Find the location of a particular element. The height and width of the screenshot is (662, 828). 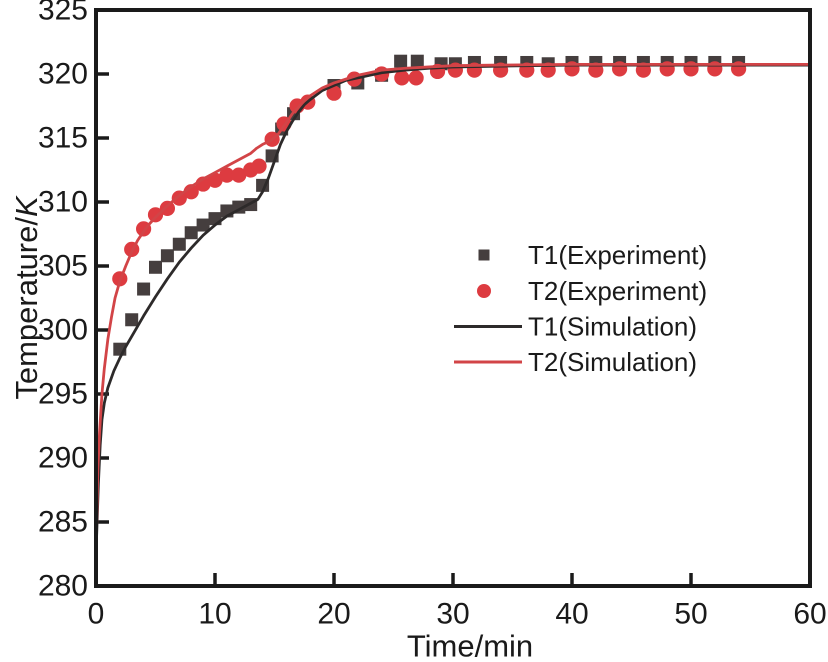

x-tick-label: 30 is located at coordinates (452, 614).